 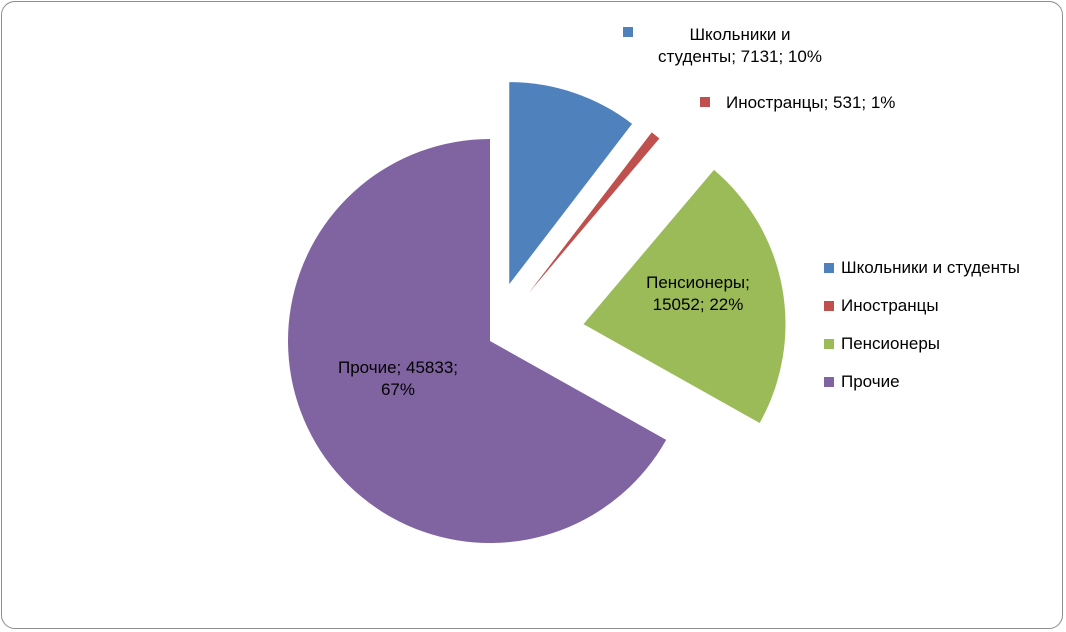 What do you see at coordinates (870, 381) in the screenshot?
I see `legend-label-others: Прочие` at bounding box center [870, 381].